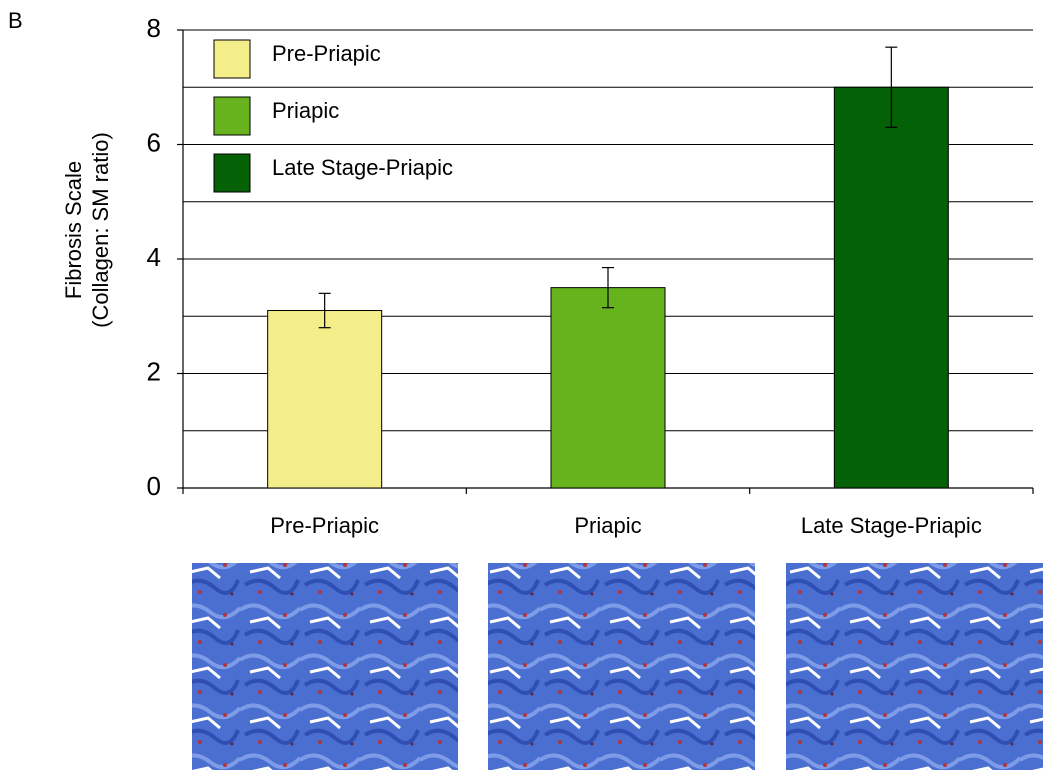 The height and width of the screenshot is (781, 1050). I want to click on legend-label: Pre-Priapic, so click(326, 53).